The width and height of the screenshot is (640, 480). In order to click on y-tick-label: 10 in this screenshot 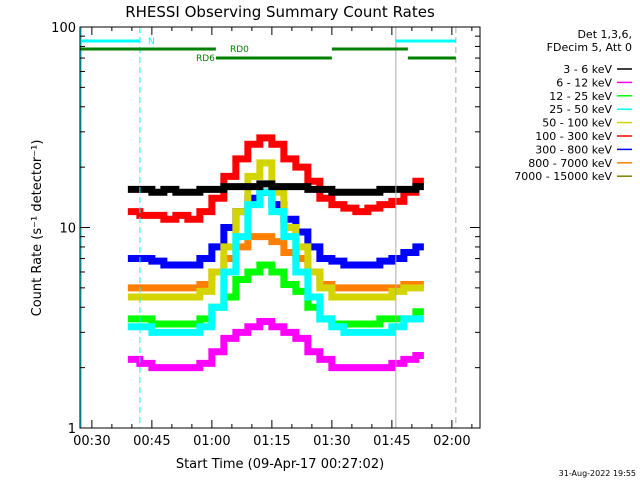, I will do `click(67, 229)`.